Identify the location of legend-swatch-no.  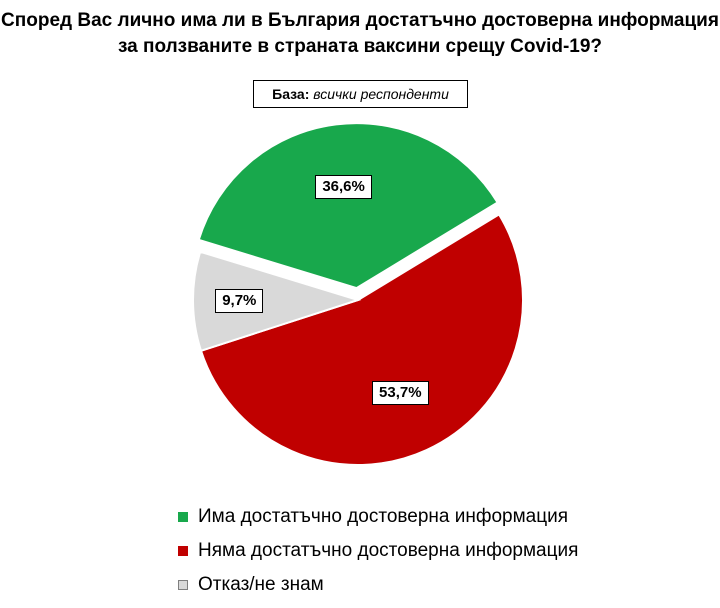
(183, 551).